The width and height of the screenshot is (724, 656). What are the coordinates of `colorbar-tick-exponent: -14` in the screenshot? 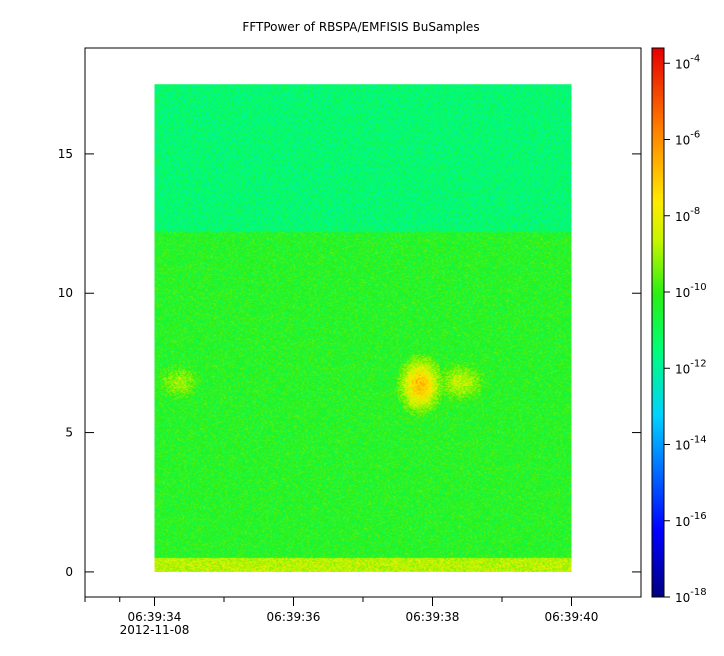 It's located at (698, 440).